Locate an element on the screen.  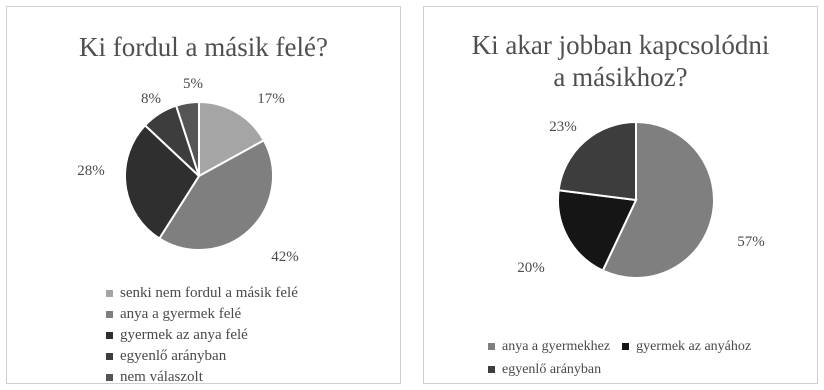
legend-label: anya a gyermek felé is located at coordinates (181, 314).